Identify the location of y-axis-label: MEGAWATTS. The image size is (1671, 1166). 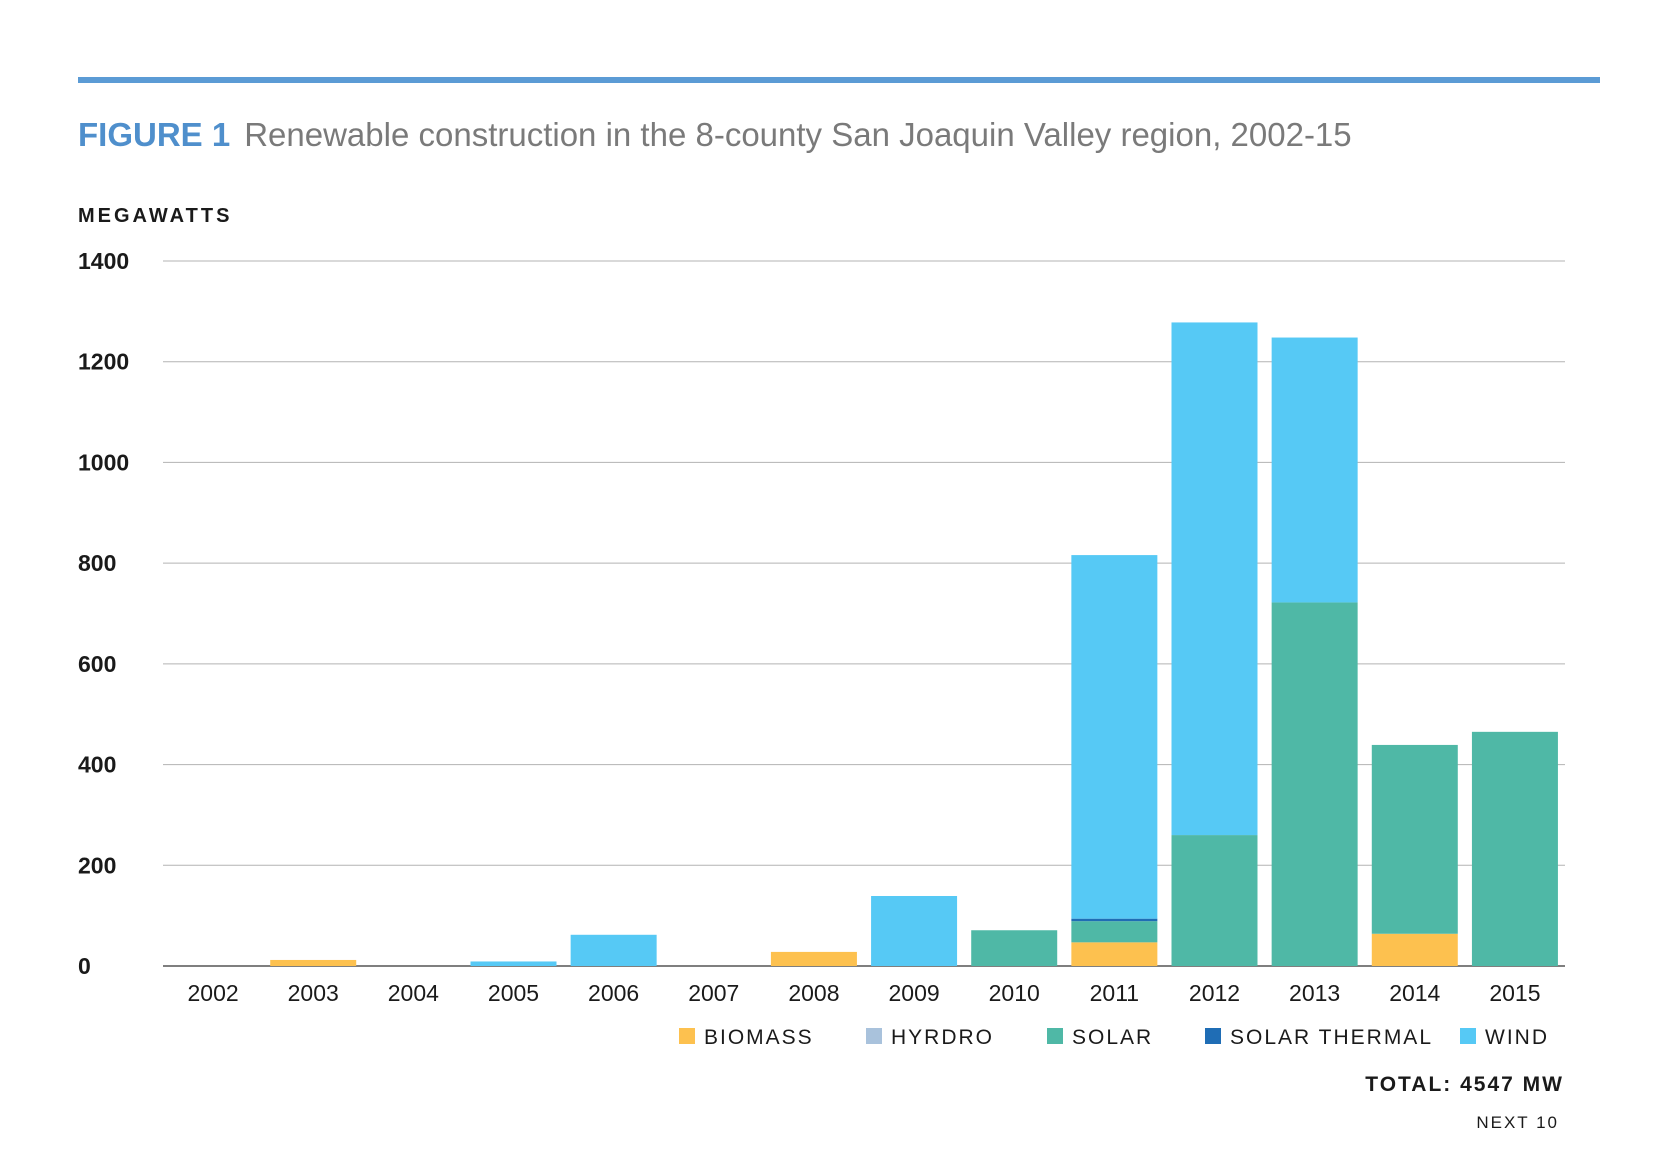
(155, 216).